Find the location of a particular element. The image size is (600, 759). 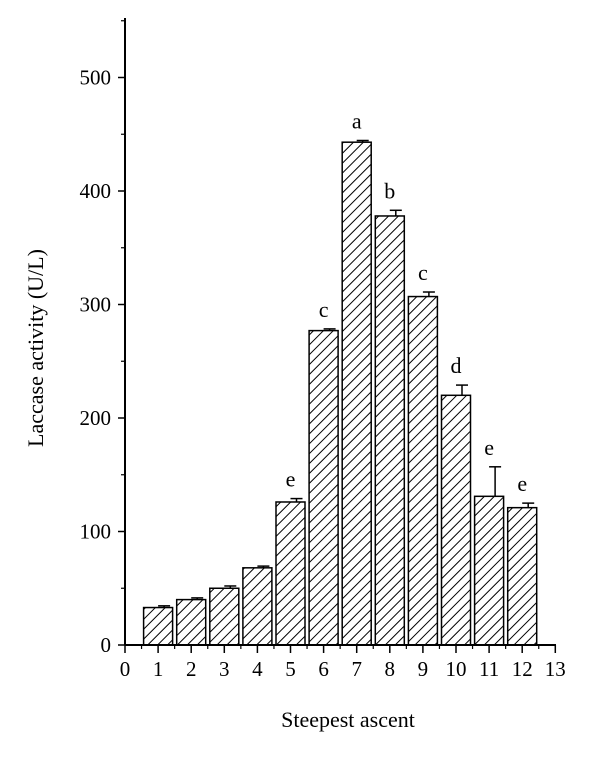

x-tick-label-5: 5 is located at coordinates (290, 669).